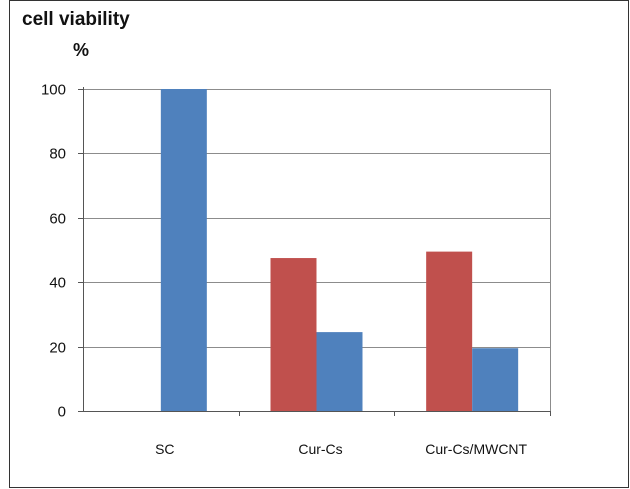 Image resolution: width=630 pixels, height=489 pixels. Describe the element at coordinates (320, 449) in the screenshot. I see `x-category-label: Cur-Cs` at that location.